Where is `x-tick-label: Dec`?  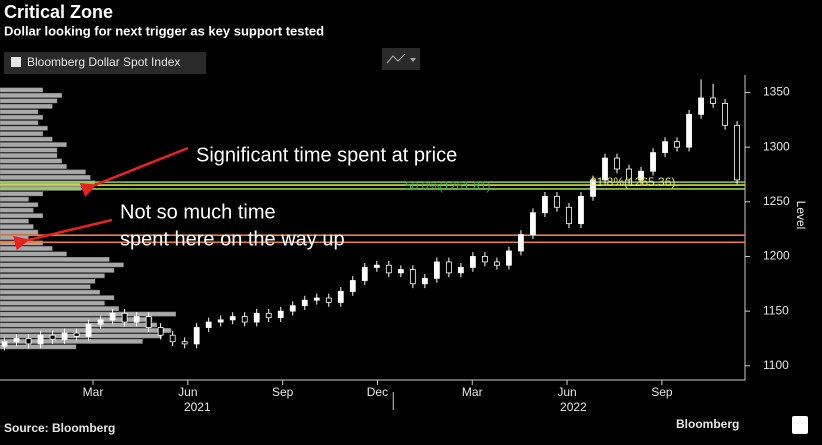
x-tick-label: Dec is located at coordinates (377, 392).